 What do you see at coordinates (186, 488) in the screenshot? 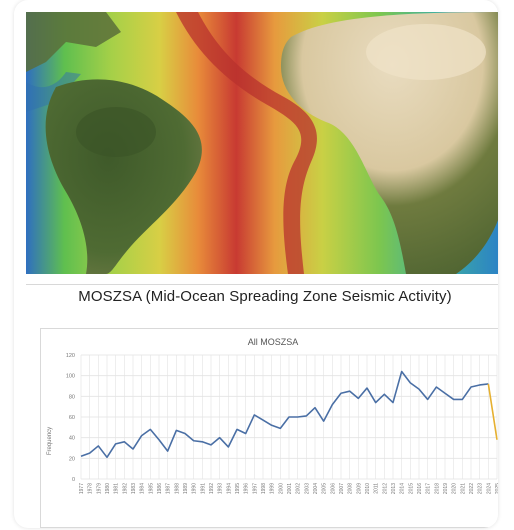
I see `x-tick-label: 1989` at bounding box center [186, 488].